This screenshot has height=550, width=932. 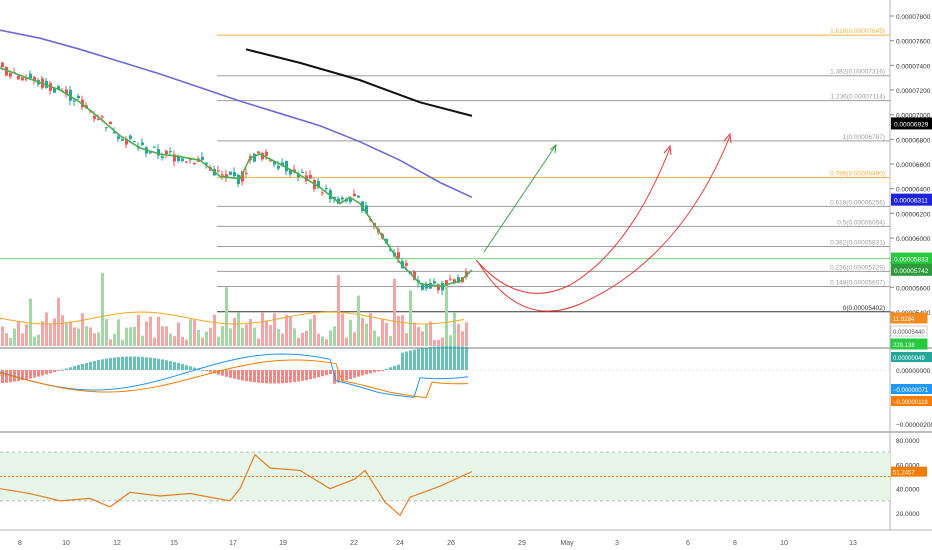 What do you see at coordinates (864, 308) in the screenshot?
I see `fib-label: 0(0.00005402)` at bounding box center [864, 308].